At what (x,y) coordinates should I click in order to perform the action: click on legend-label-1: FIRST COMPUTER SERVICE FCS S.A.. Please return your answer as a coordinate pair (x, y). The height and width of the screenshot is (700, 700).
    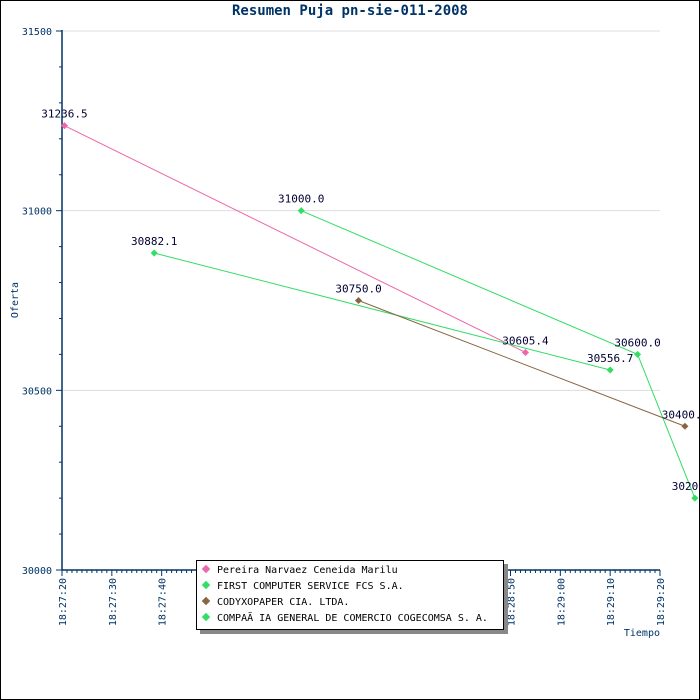
    Looking at the image, I should click on (310, 586).